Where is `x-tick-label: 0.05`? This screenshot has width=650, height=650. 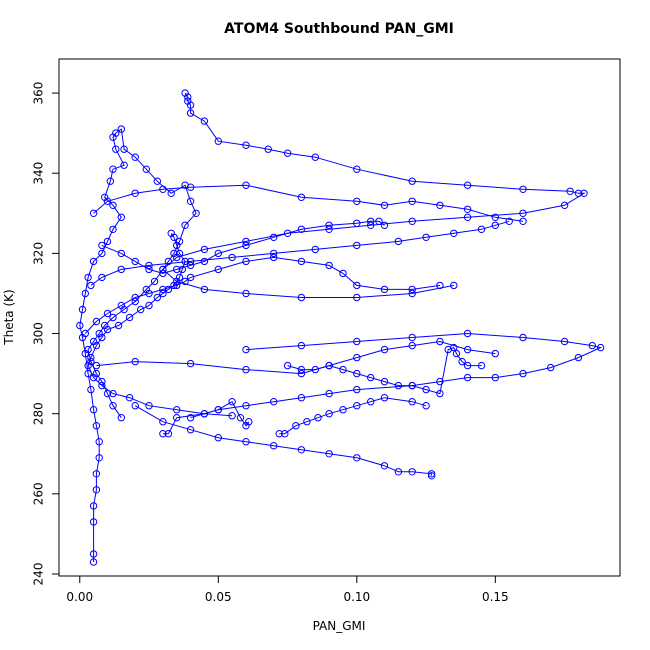
x-tick-label: 0.05 is located at coordinates (218, 597).